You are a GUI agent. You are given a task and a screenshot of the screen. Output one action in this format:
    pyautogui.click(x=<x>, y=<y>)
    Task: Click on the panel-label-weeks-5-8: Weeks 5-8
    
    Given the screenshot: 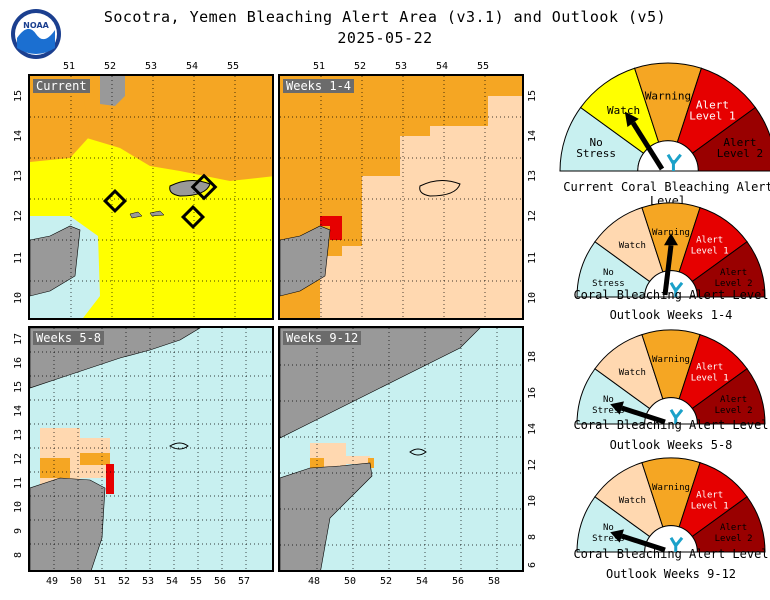 What is the action you would take?
    pyautogui.click(x=69, y=338)
    